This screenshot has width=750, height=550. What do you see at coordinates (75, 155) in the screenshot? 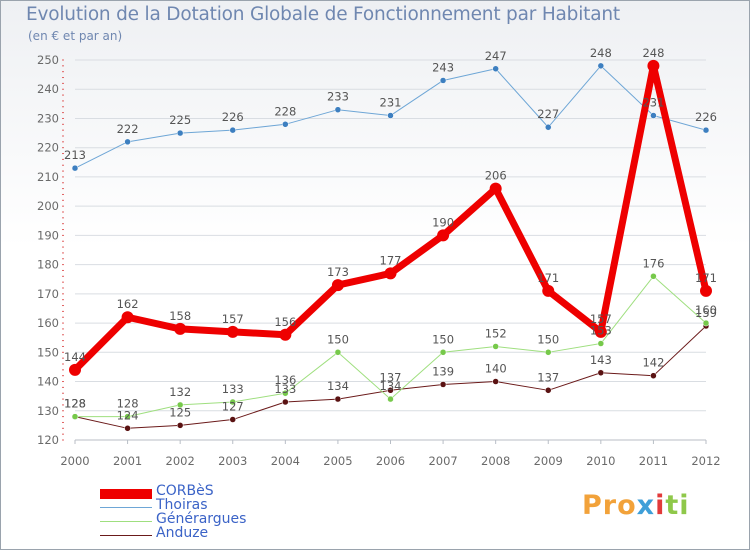
I see `data-label: 213` at bounding box center [75, 155].